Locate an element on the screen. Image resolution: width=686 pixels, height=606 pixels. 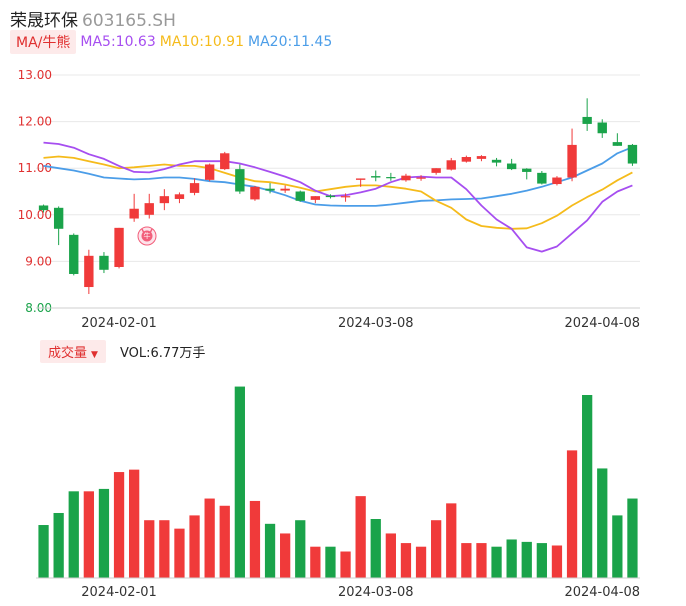
stock-name: 荣晟环保 is located at coordinates (44, 21).